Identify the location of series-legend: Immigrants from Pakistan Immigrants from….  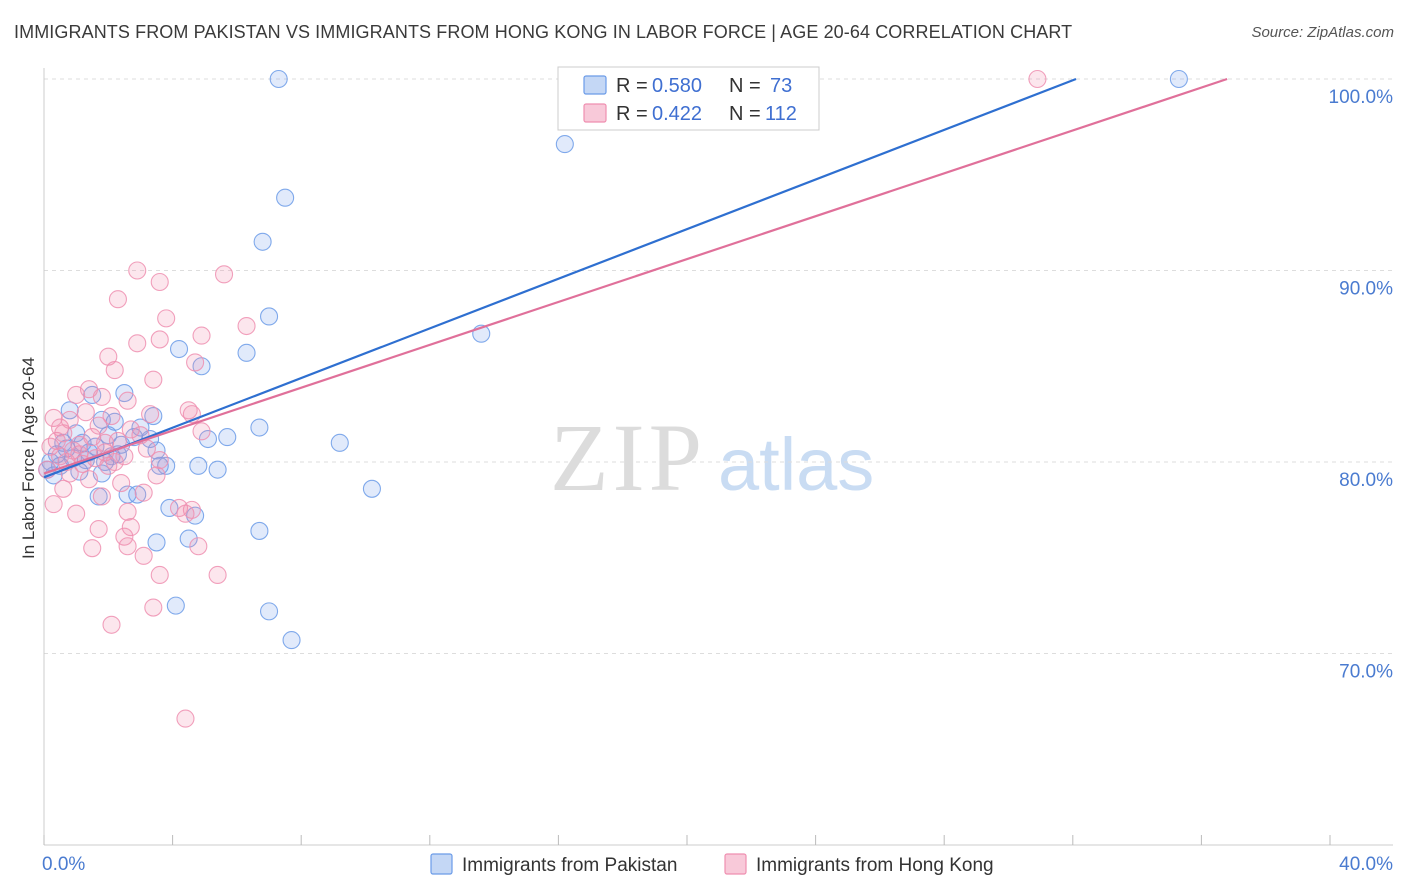
(712, 864).